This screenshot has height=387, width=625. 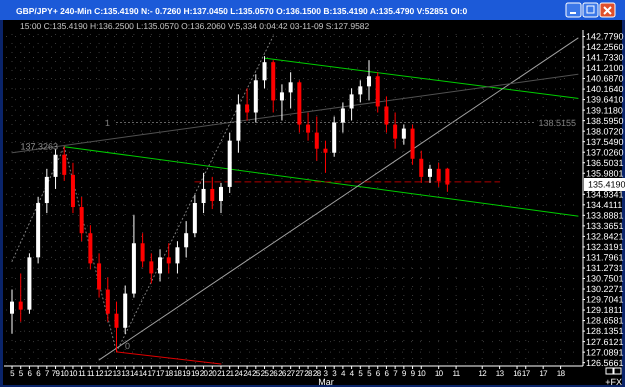 What do you see at coordinates (605, 215) in the screenshot?
I see `y-tick-label: 133.8881` at bounding box center [605, 215].